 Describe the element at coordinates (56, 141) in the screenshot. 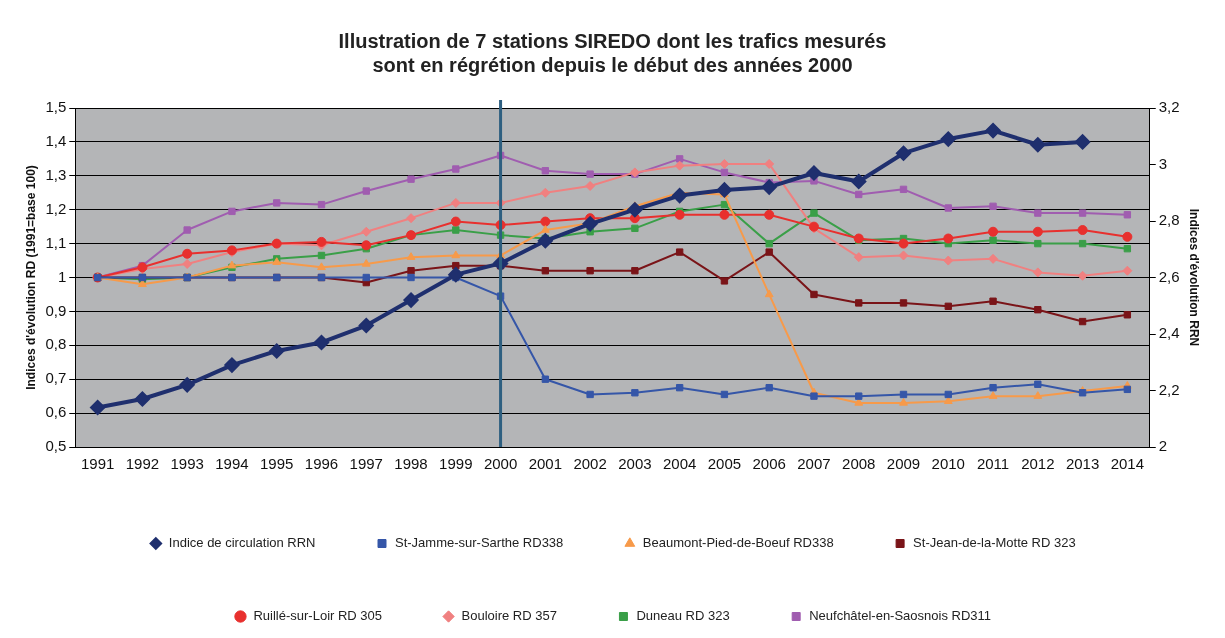

I see `y-tick-label: 1,4` at that location.